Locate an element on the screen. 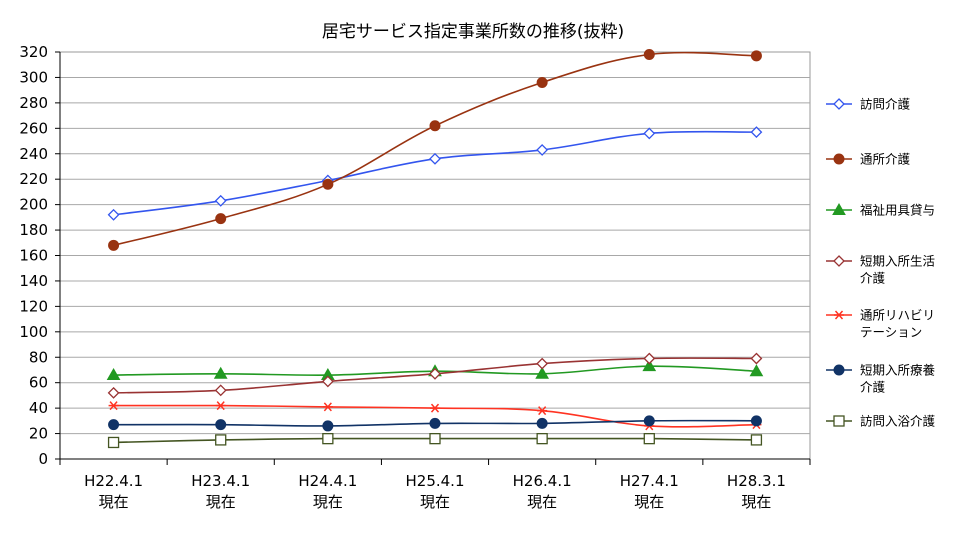 The height and width of the screenshot is (540, 960). legend-label: 通所介護 is located at coordinates (885, 159).